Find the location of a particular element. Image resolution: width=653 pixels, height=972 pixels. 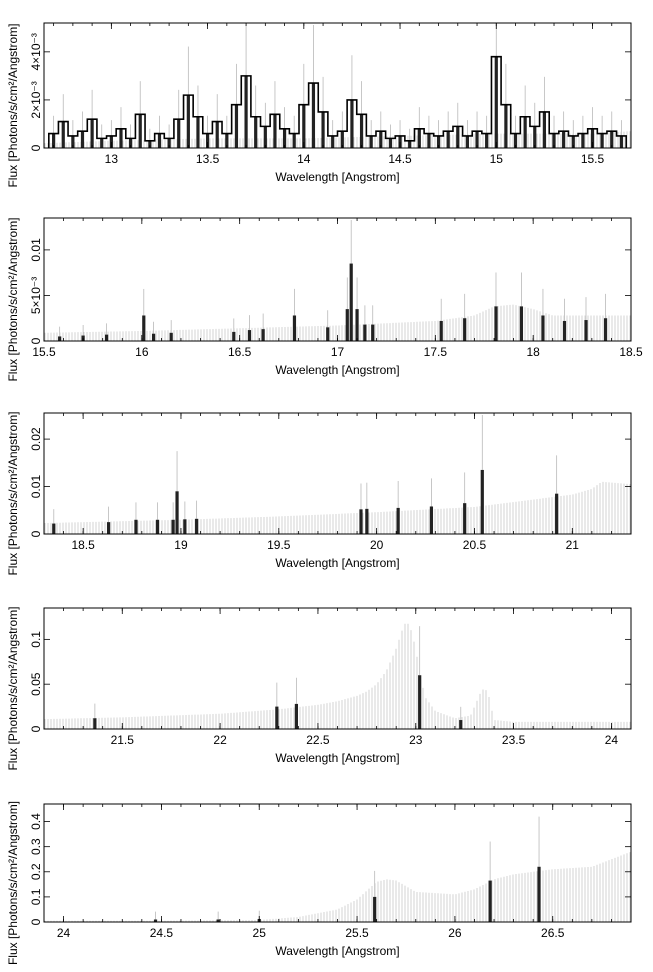

x-tick-label: 23 is located at coordinates (416, 740).